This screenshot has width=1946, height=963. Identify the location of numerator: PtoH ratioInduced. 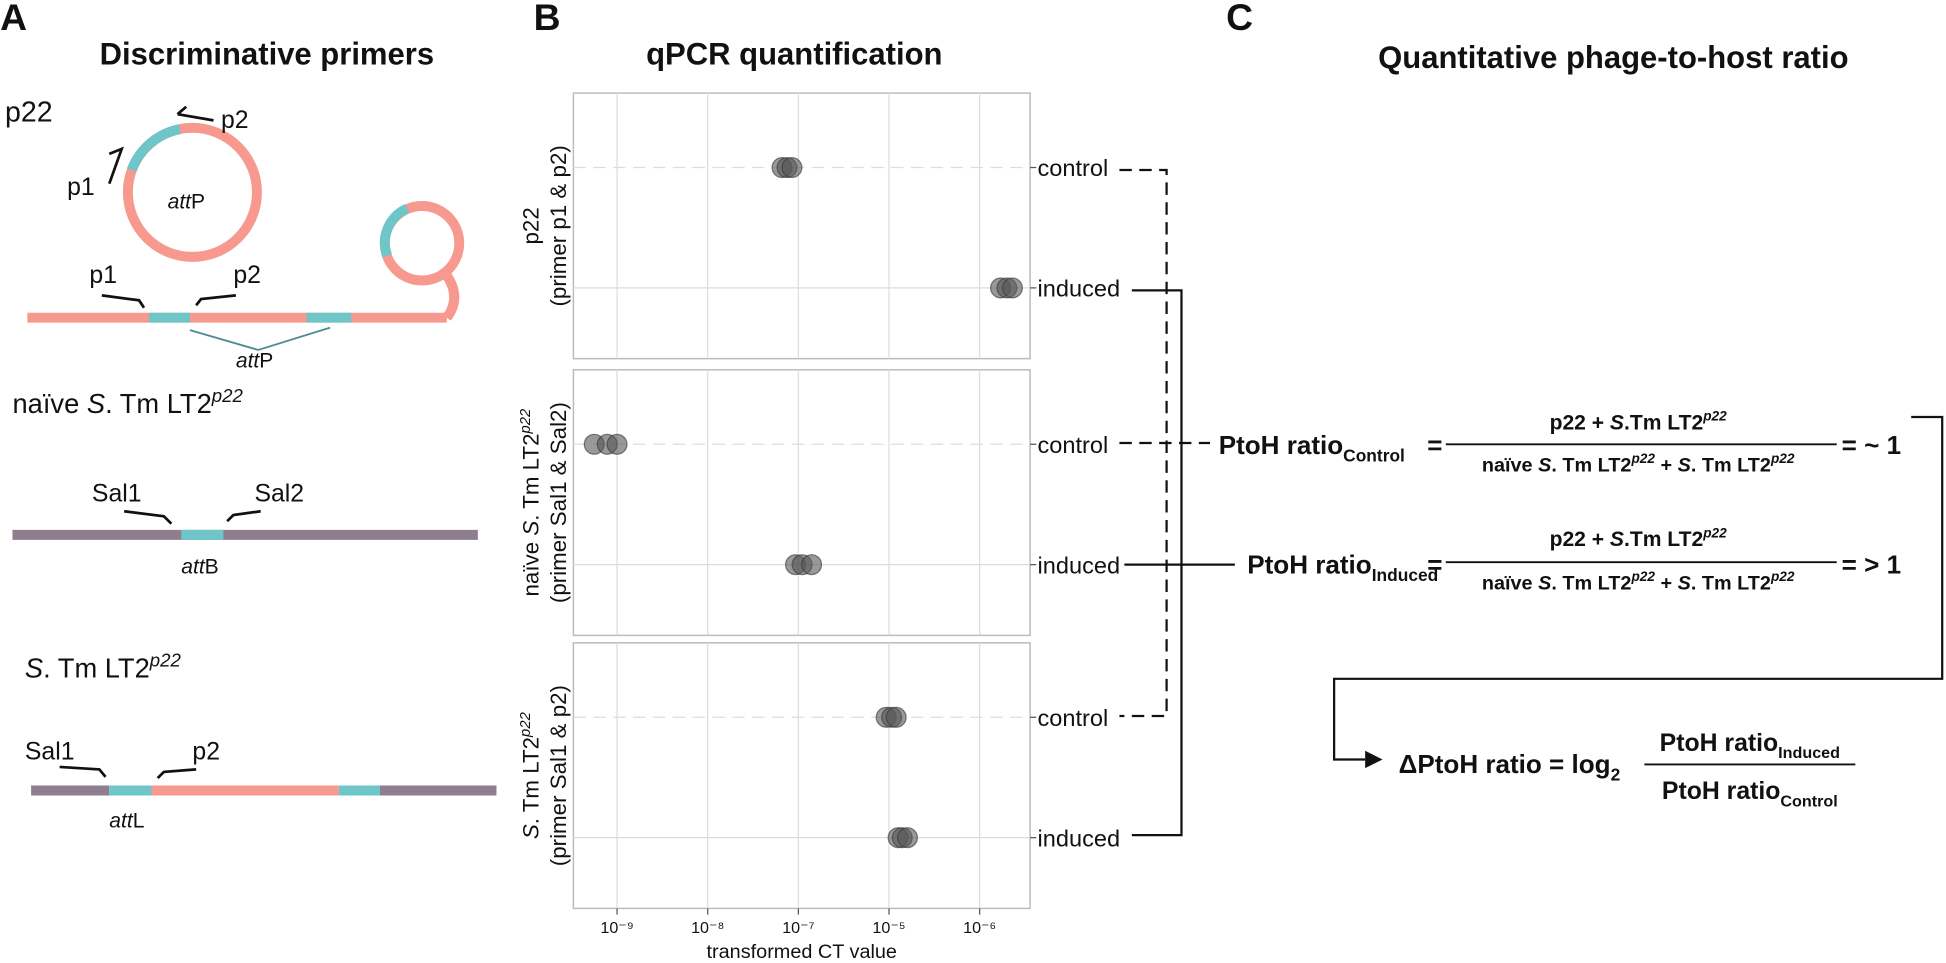
(1750, 746).